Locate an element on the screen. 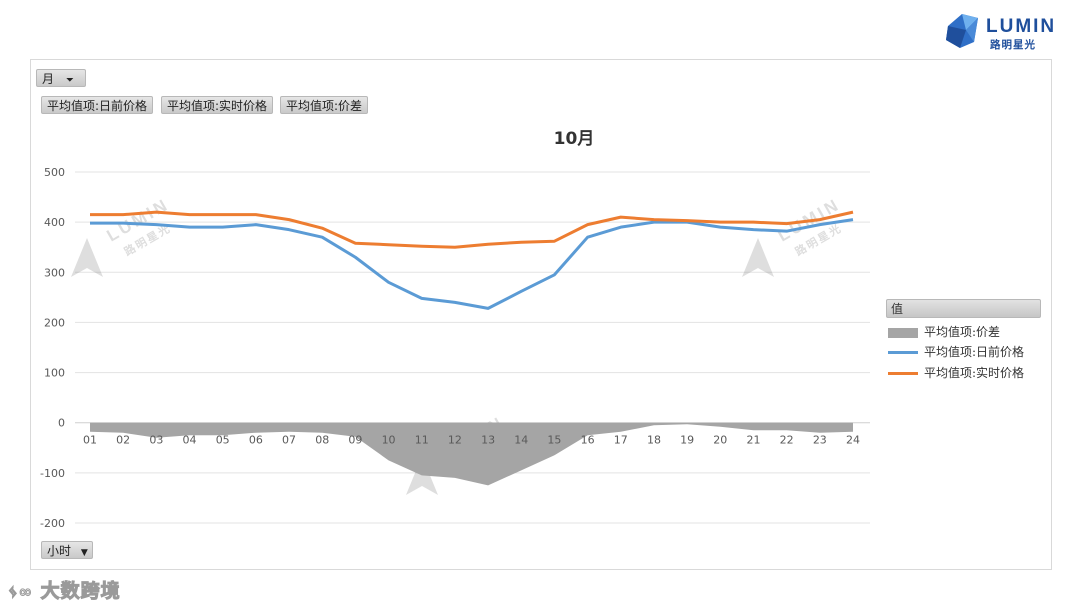 This screenshot has width=1080, height=608. y-tick-label: -100 is located at coordinates (52, 473).